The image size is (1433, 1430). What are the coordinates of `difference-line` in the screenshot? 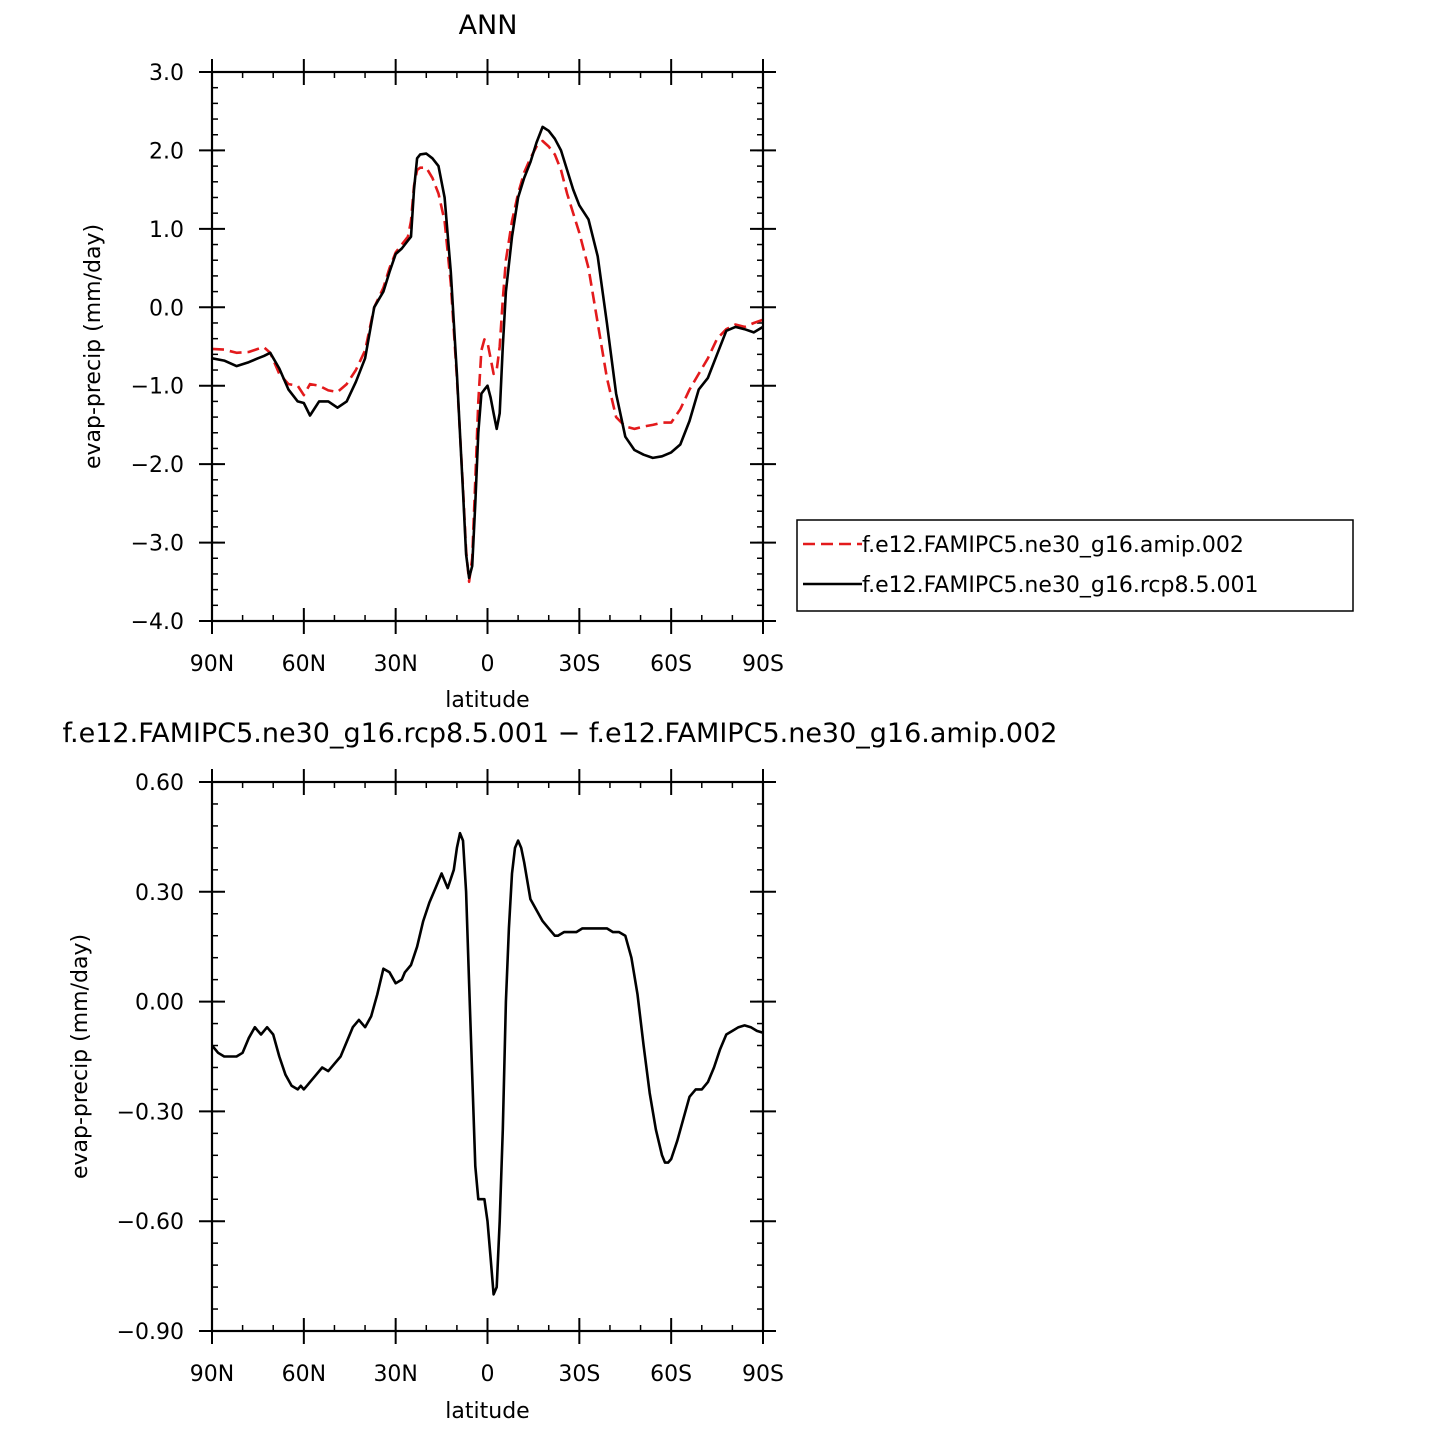 It's located at (487, 1063).